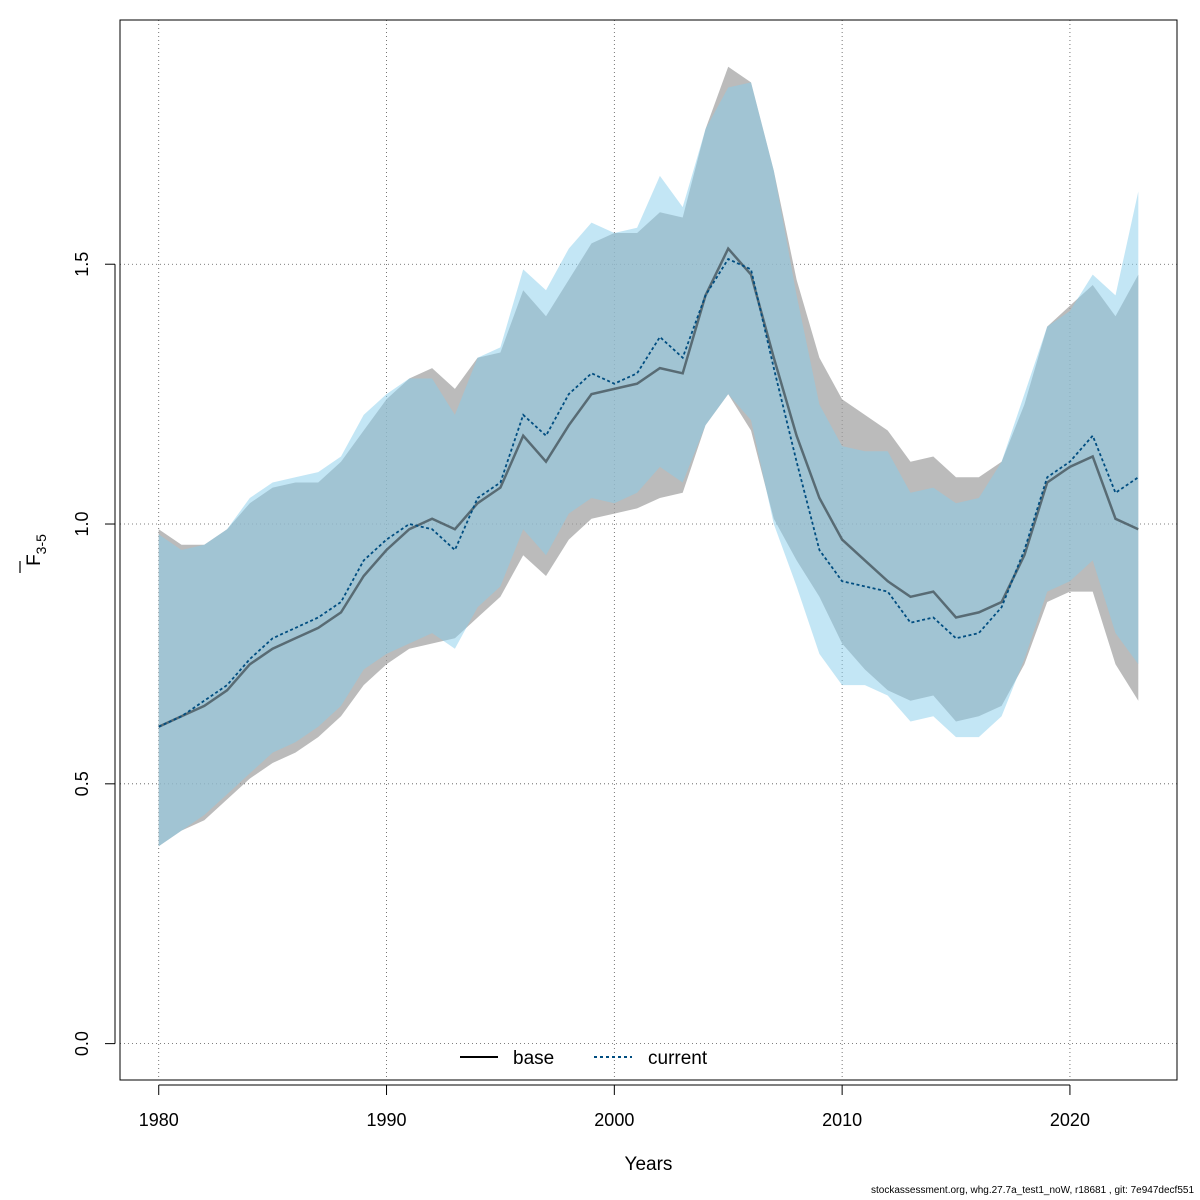 The image size is (1200, 1200). I want to click on legend: base current, so click(584, 1058).